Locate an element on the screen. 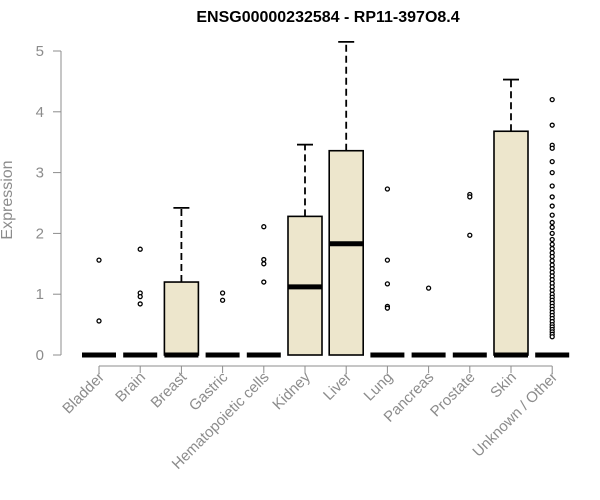 This screenshot has height=500, width=600. y-tick-label: 0 is located at coordinates (40, 355).